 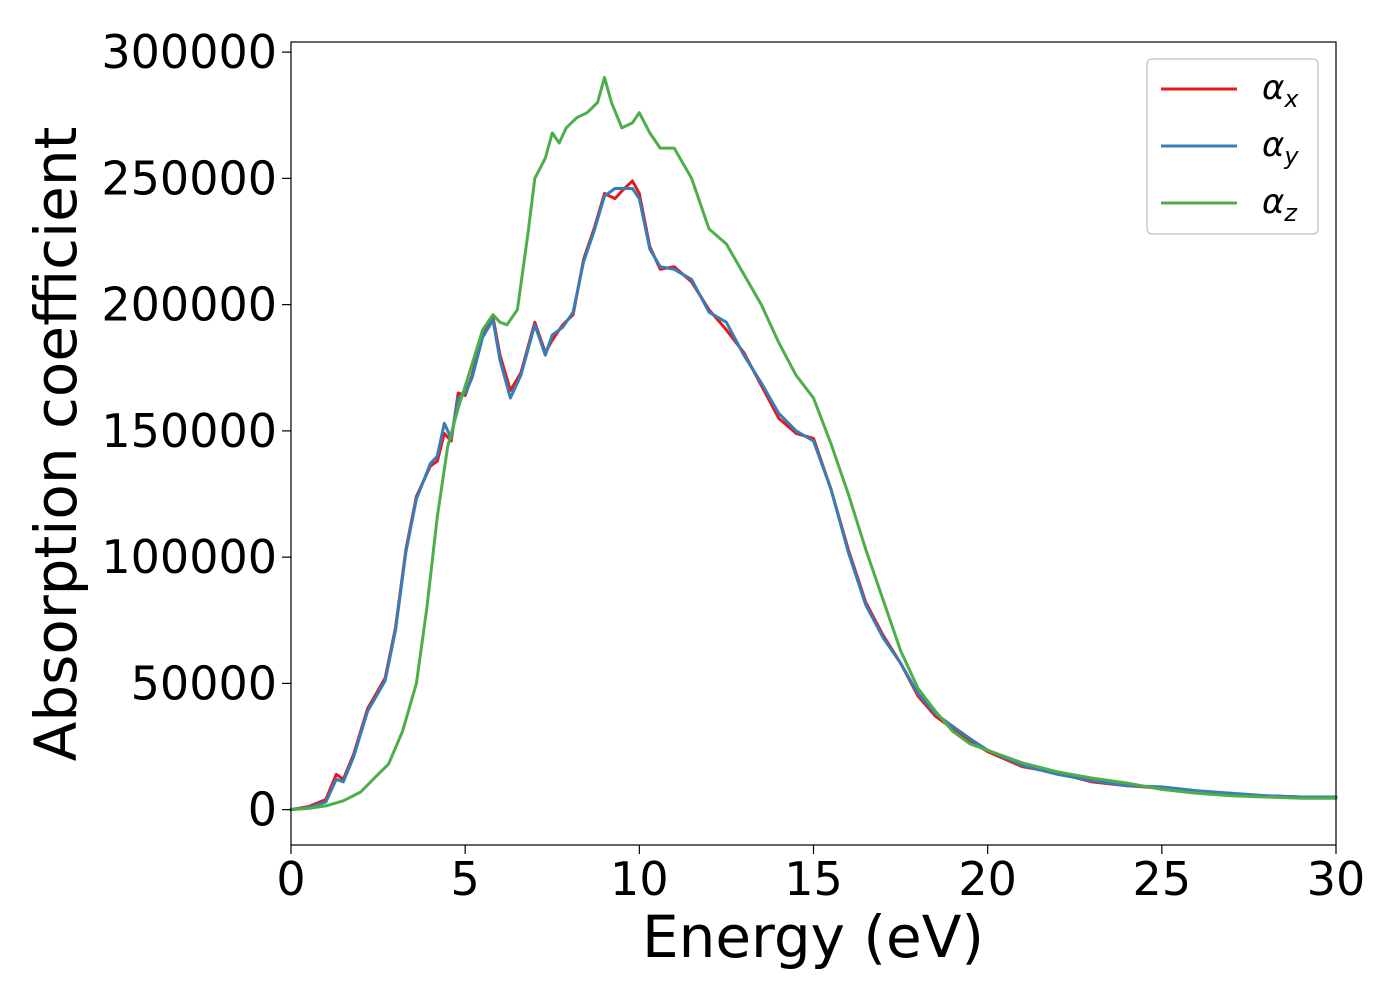 What do you see at coordinates (1162, 879) in the screenshot?
I see `x-tick-label: 25` at bounding box center [1162, 879].